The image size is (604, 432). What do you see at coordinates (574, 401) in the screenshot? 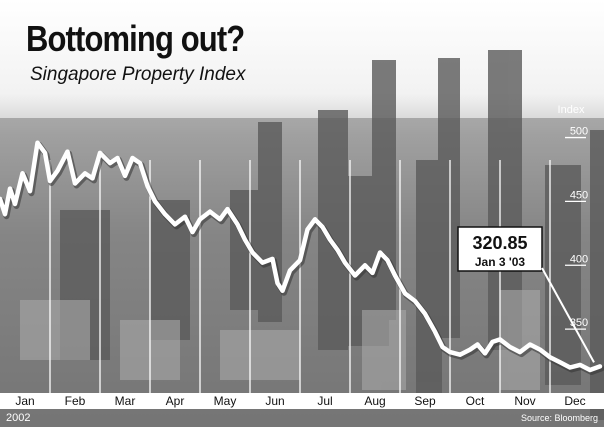
I see `x-tick-label: Dec` at bounding box center [574, 401].